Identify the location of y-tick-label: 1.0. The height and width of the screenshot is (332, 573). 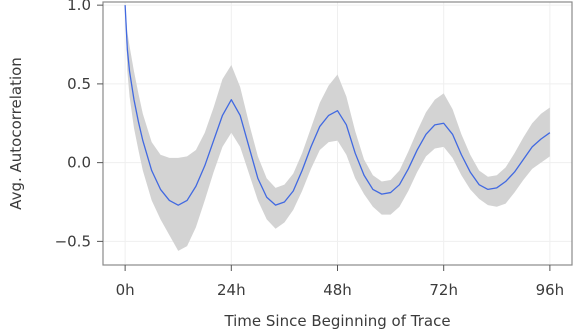
(79, 7).